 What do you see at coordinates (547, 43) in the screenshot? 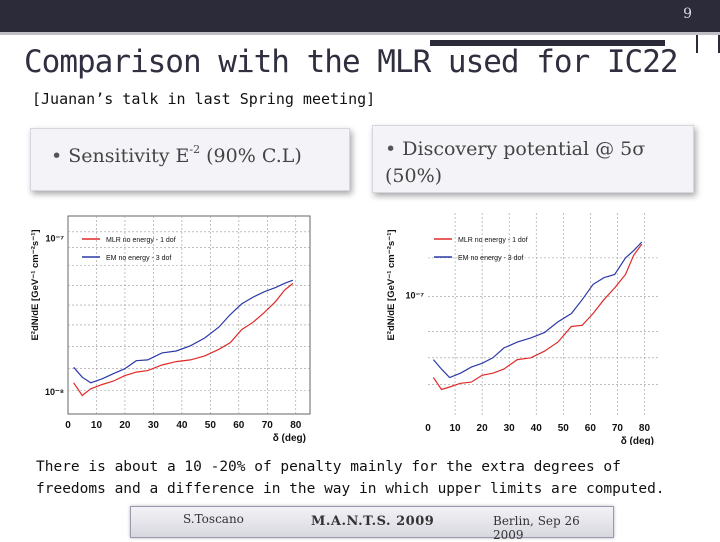
I see `title-accent-bar` at bounding box center [547, 43].